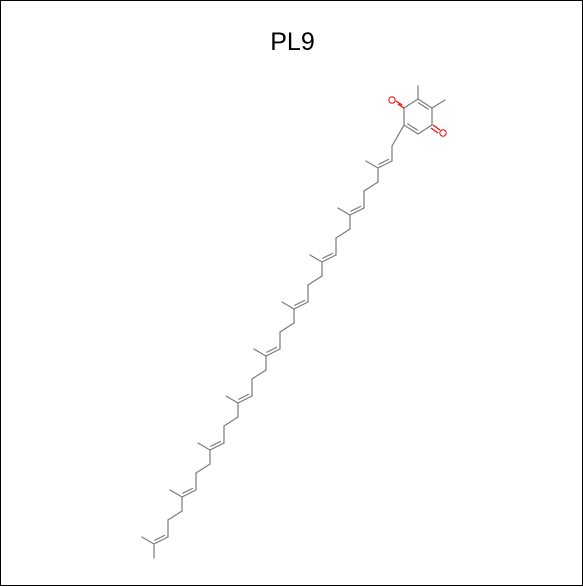 The image size is (583, 587). I want to click on compound-title: PL9, so click(292, 42).